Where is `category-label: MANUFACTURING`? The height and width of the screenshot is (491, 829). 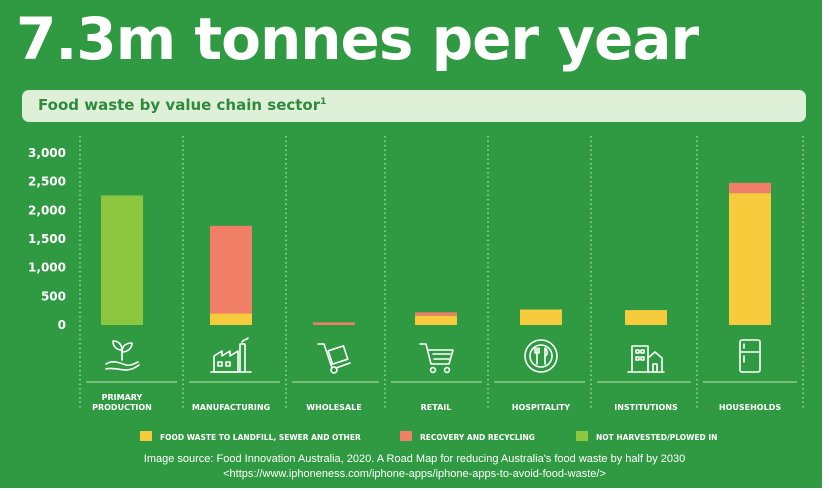 category-label: MANUFACTURING is located at coordinates (231, 407).